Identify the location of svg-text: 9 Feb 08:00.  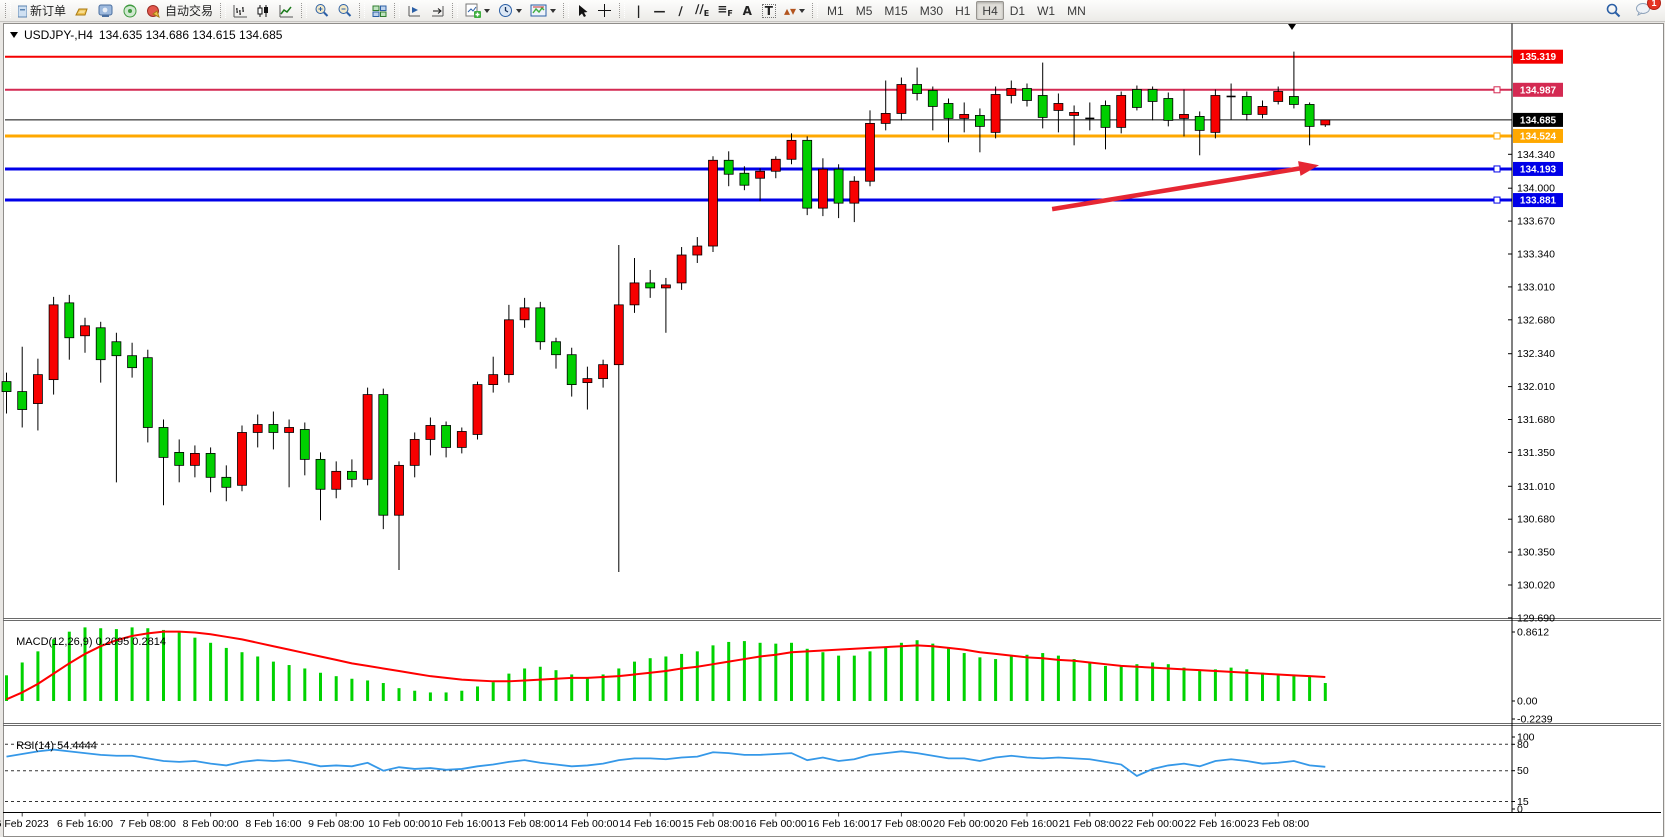
(336, 824).